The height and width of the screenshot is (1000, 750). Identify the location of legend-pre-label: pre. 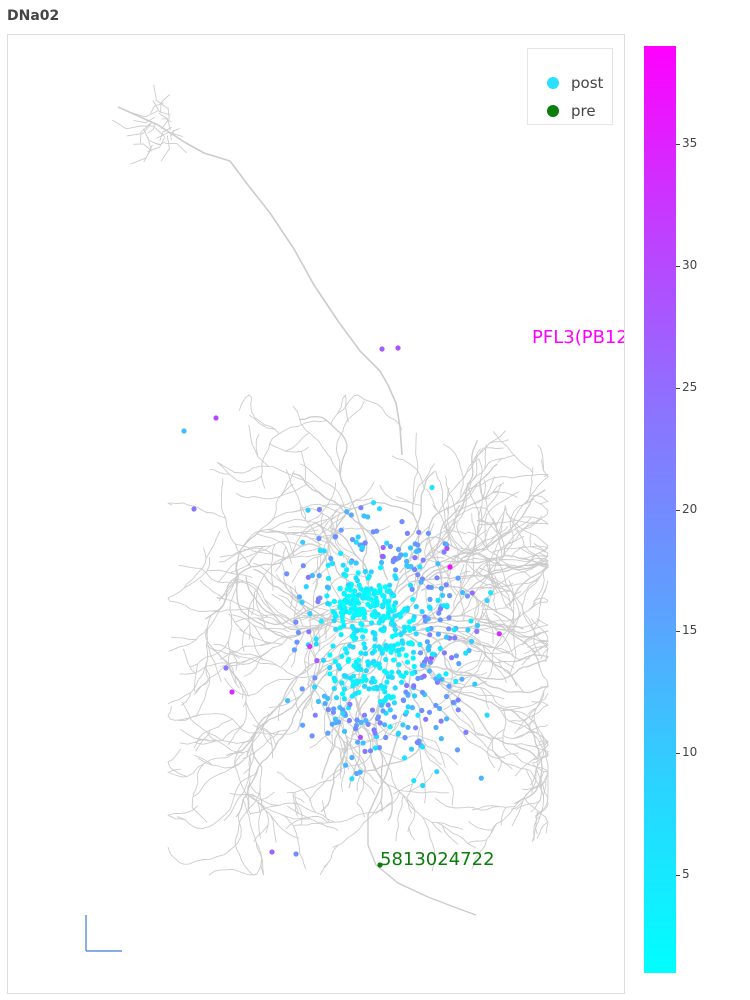
(583, 111).